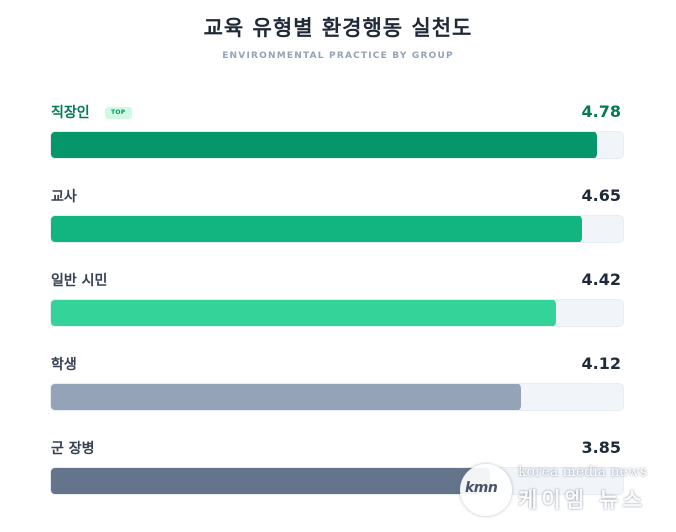  I want to click on bar-row-soldiers: 군 장병 3.85, so click(337, 478).